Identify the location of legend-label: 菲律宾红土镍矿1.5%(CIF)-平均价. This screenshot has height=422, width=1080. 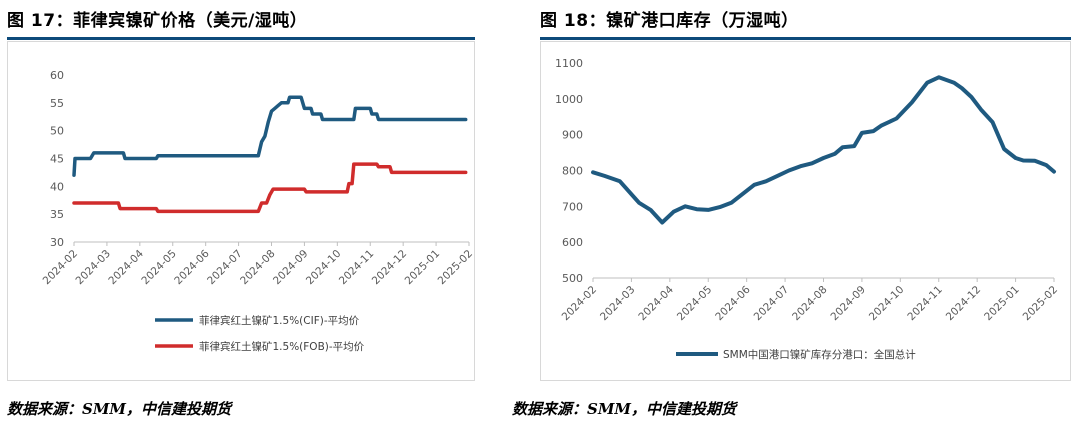
(279, 320).